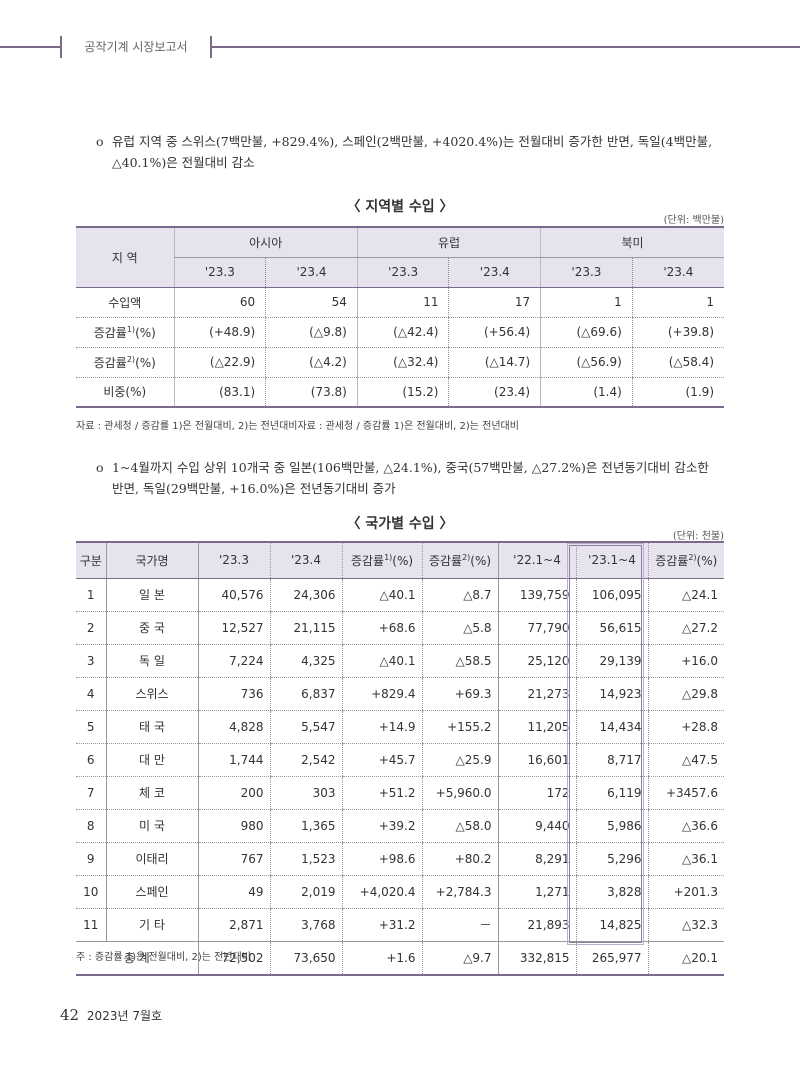  What do you see at coordinates (233, 859) in the screenshot?
I see `country-cell-m3: 767` at bounding box center [233, 859].